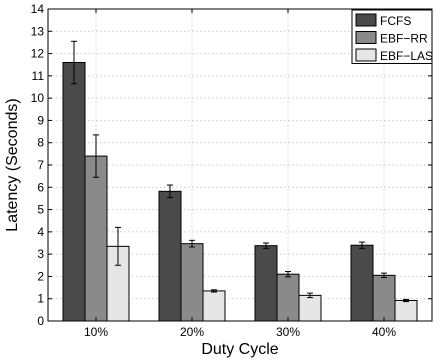  What do you see at coordinates (38, 54) in the screenshot?
I see `y-tick-label: 12` at bounding box center [38, 54].